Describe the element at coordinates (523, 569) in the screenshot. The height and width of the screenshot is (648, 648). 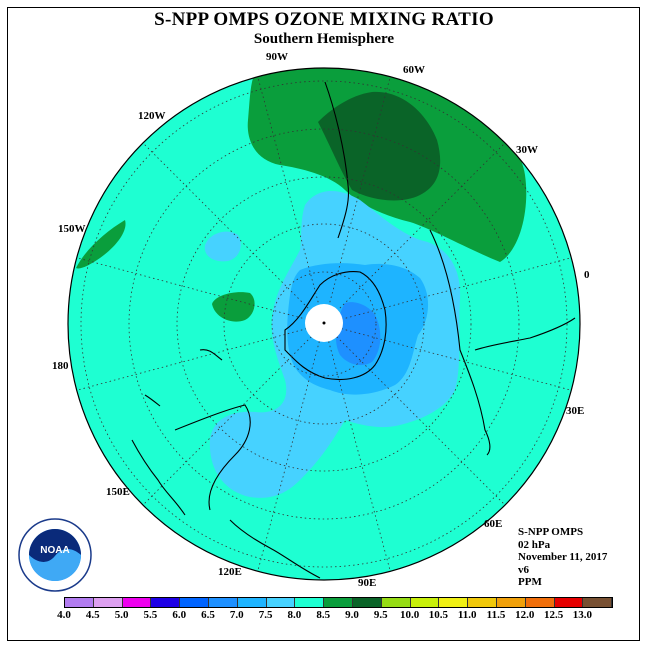
I see `info-version: v6` at that location.